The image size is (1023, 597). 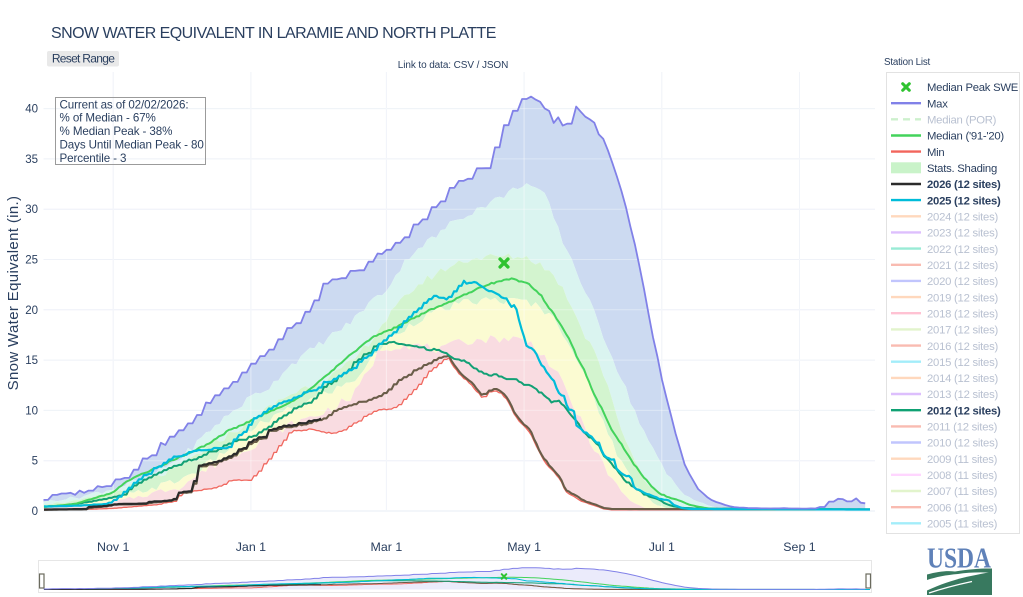 I want to click on svg-text: 2025 (12 sites), so click(x=964, y=201).